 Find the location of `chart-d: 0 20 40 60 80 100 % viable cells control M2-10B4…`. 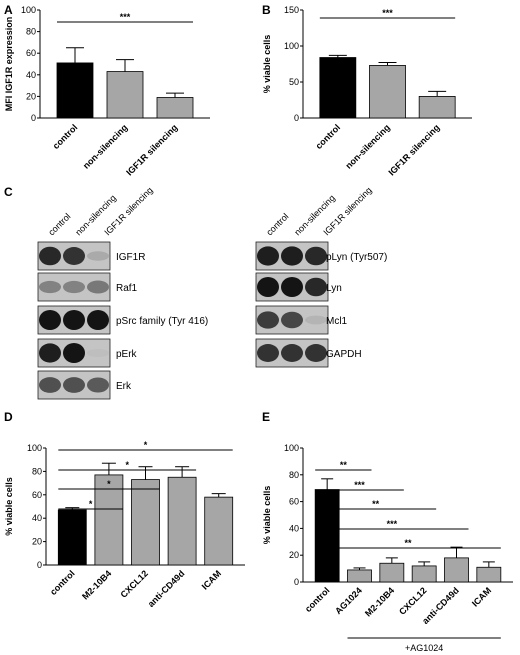

chart-d: 0 20 40 60 80 100 % viable cells control M2-10B4… is located at coordinates (124, 524).